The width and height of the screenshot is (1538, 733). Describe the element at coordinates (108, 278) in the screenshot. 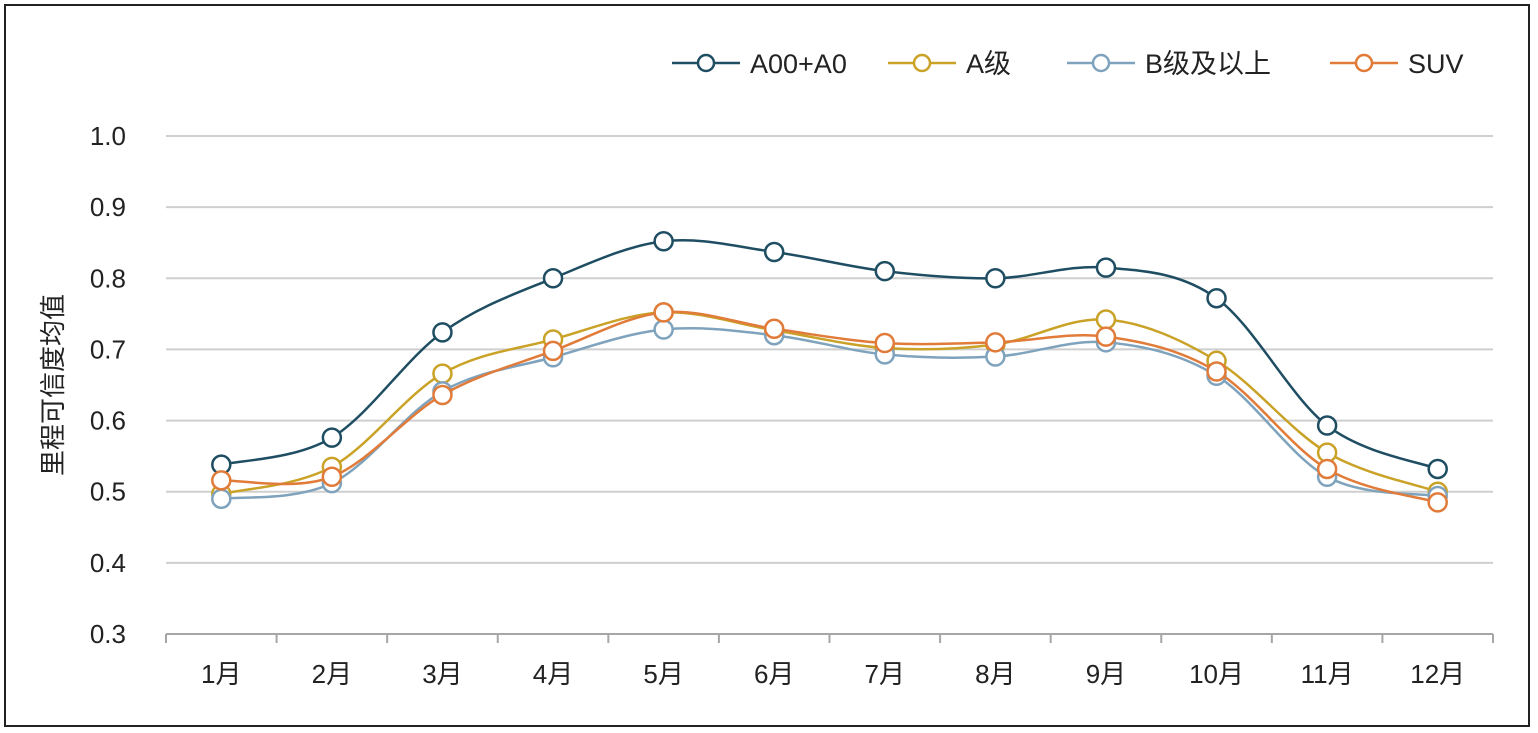

I see `y-tick-label: 0.8` at that location.